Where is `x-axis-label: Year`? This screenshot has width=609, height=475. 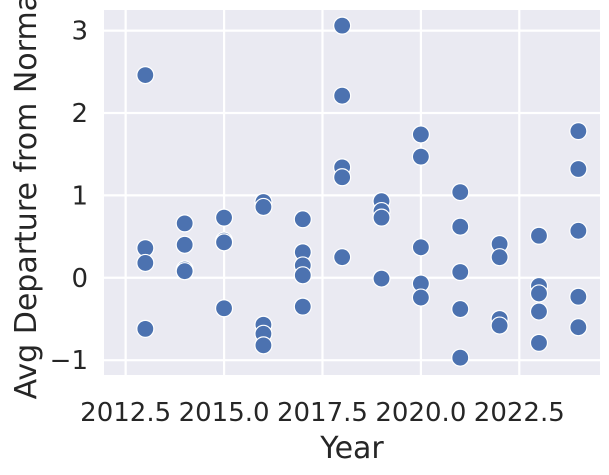 x-axis-label: Year is located at coordinates (351, 448).